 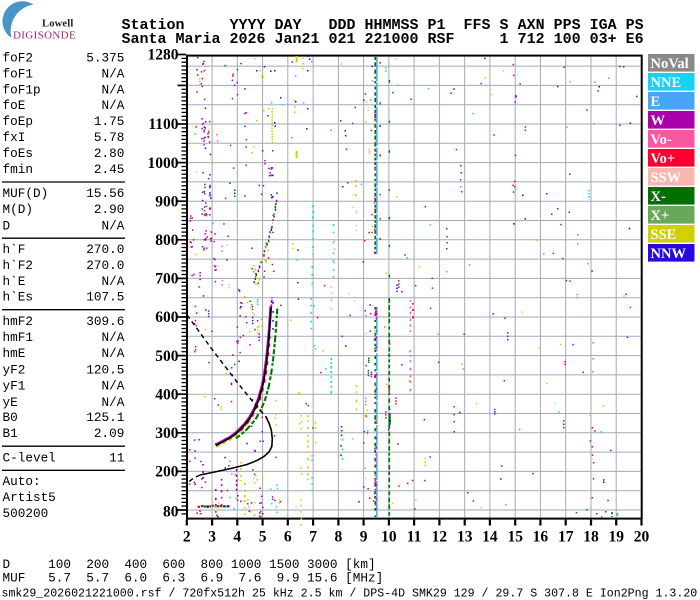 What do you see at coordinates (541, 537) in the screenshot?
I see `svg-text: 16` at bounding box center [541, 537].